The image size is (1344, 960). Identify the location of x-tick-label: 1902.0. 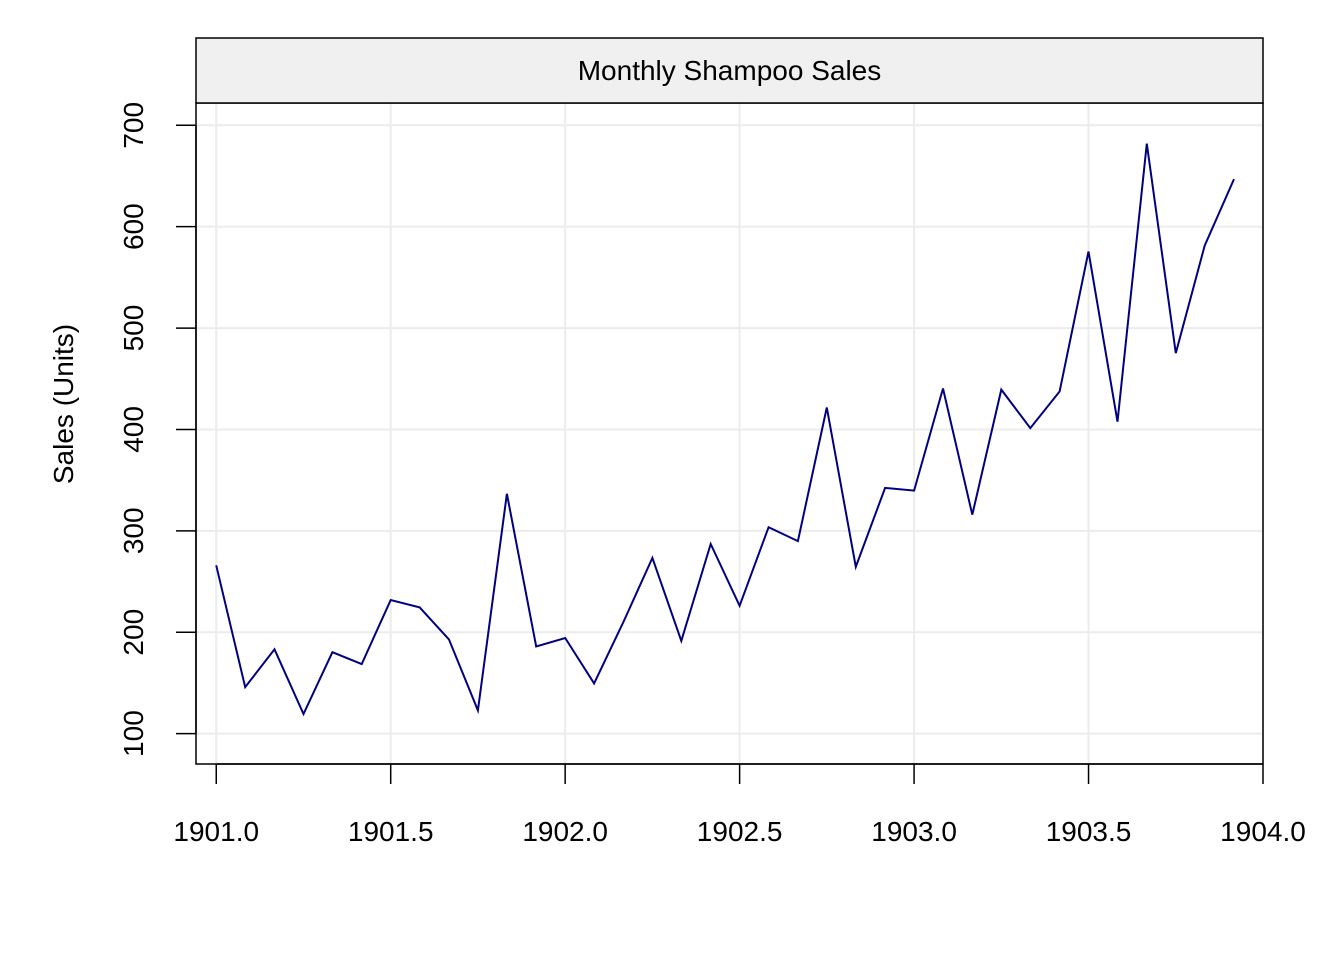
(565, 831).